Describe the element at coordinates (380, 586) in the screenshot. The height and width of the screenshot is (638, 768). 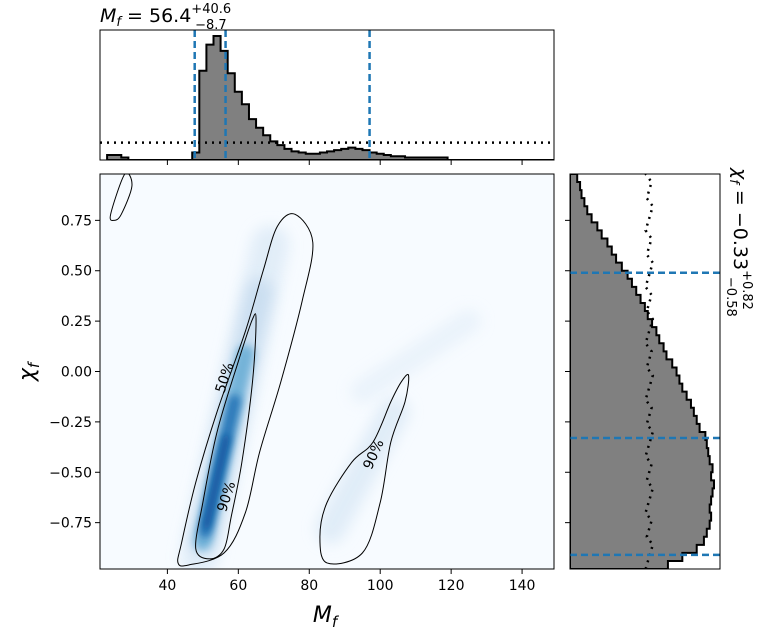
I see `x-tick-label: 100` at that location.